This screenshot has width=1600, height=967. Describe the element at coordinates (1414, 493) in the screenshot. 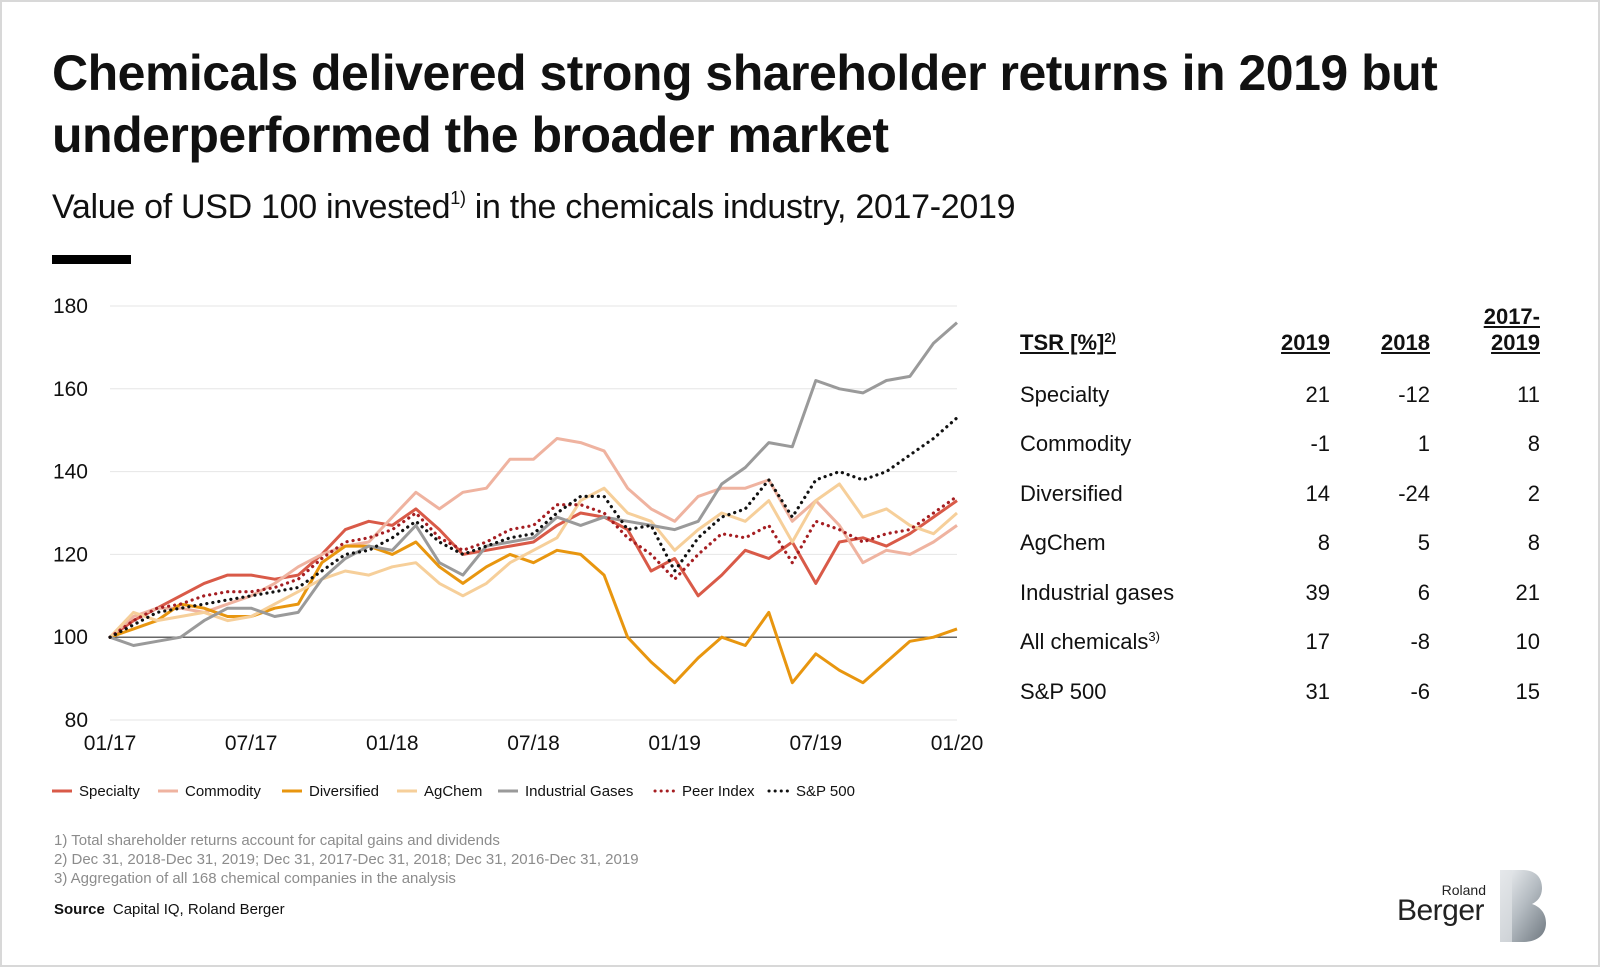

I see `tsr-cell-2018: -24` at that location.